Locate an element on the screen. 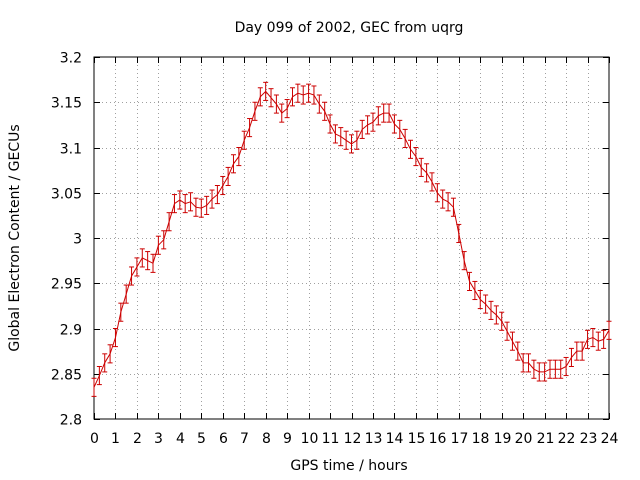 The height and width of the screenshot is (480, 640). x-tick-label: 22 is located at coordinates (567, 439).